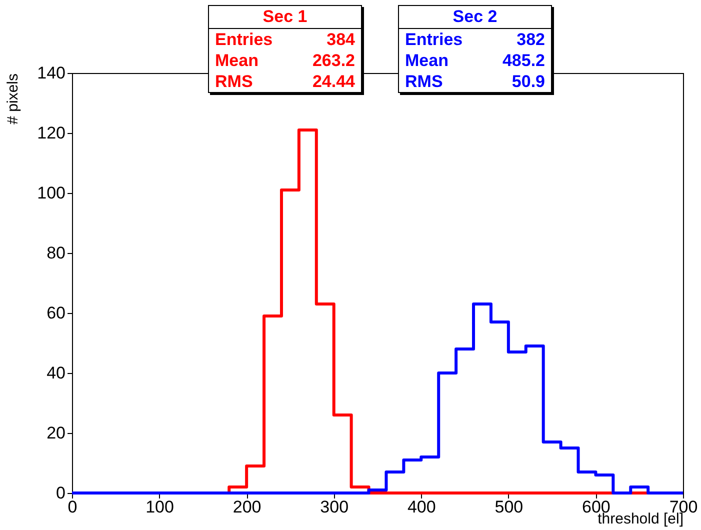 This screenshot has width=701, height=530. Describe the element at coordinates (160, 507) in the screenshot. I see `x-tick-label: 100` at that location.